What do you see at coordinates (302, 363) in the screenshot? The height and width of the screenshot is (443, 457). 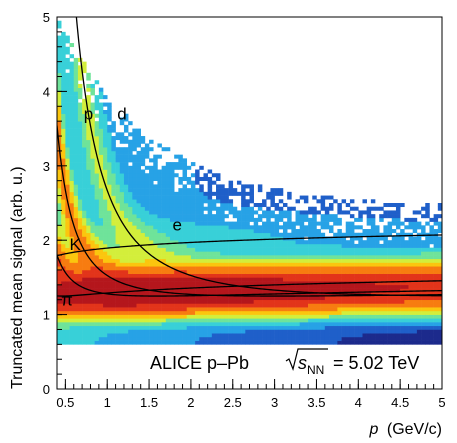 I see `annotation-sqrt-s: s` at bounding box center [302, 363].